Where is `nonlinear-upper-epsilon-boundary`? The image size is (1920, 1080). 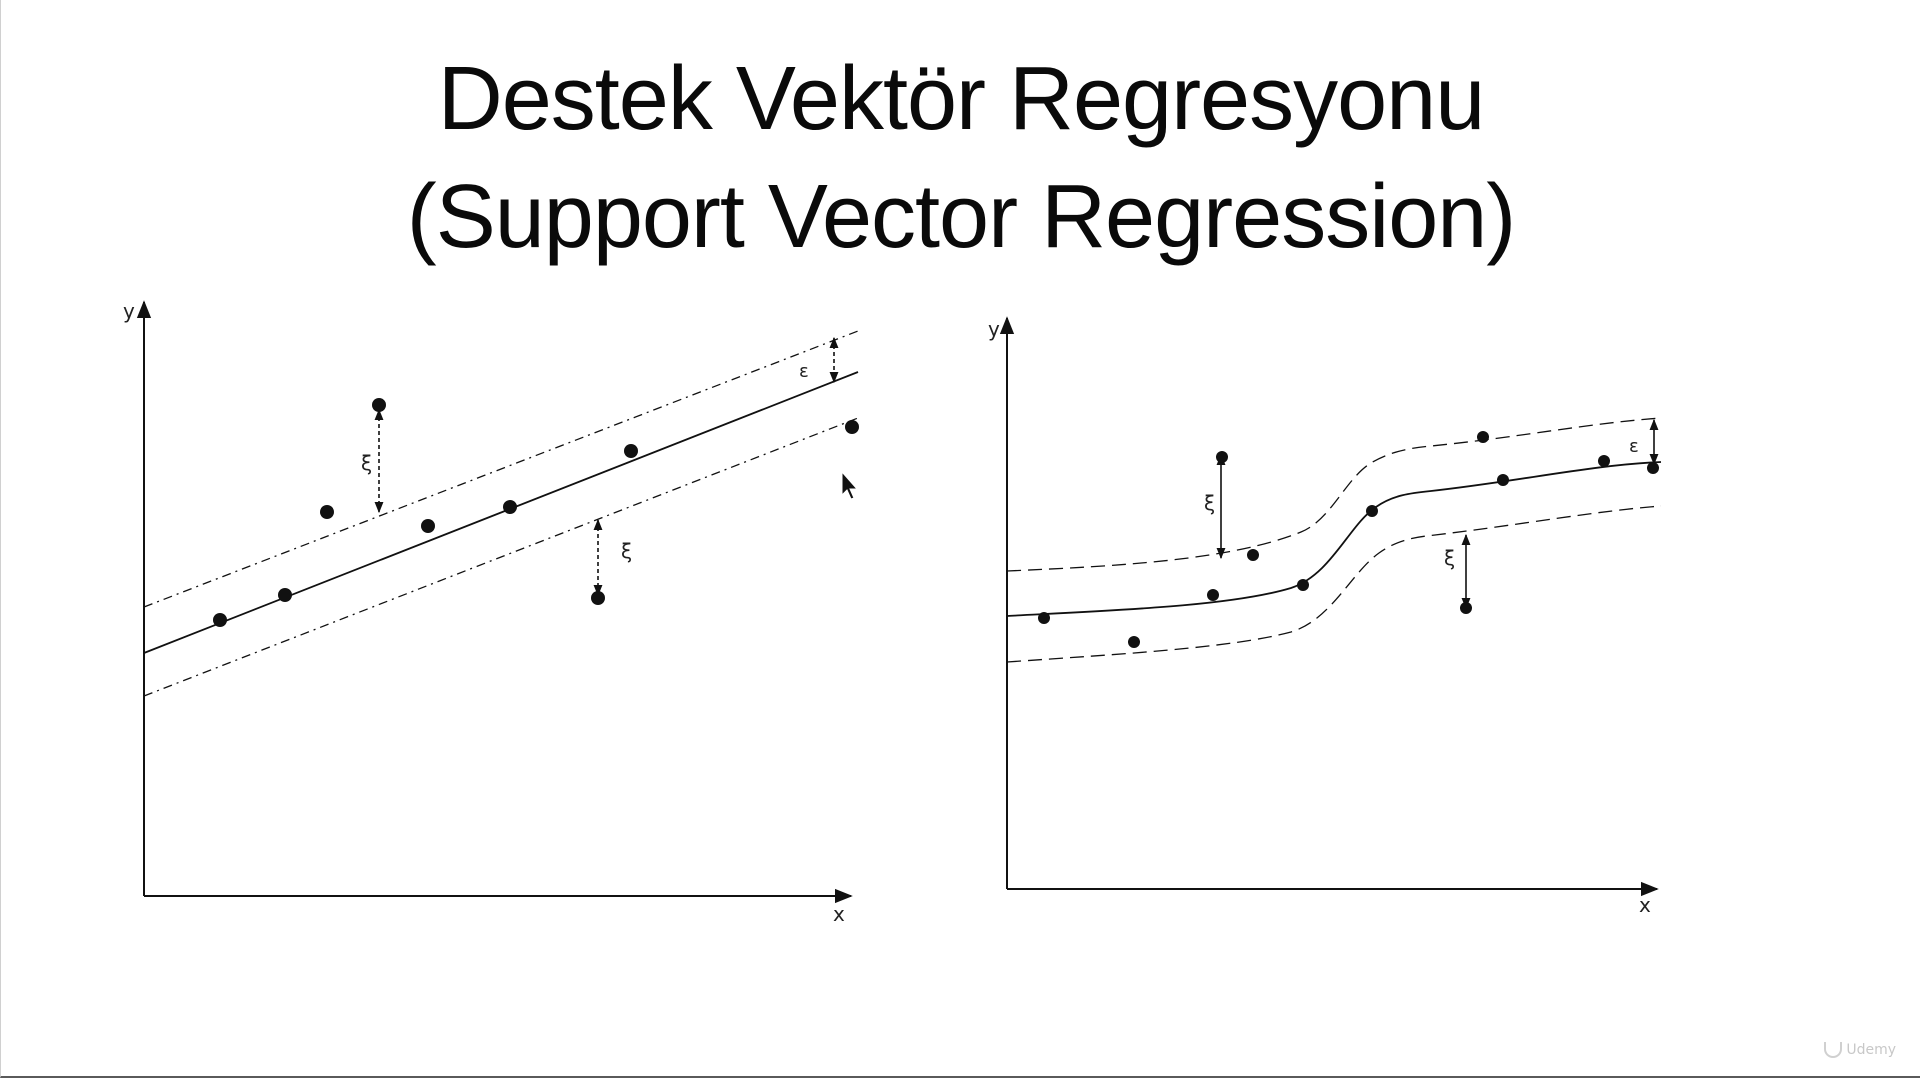
nonlinear-upper-epsilon-boundary is located at coordinates (1334, 494).